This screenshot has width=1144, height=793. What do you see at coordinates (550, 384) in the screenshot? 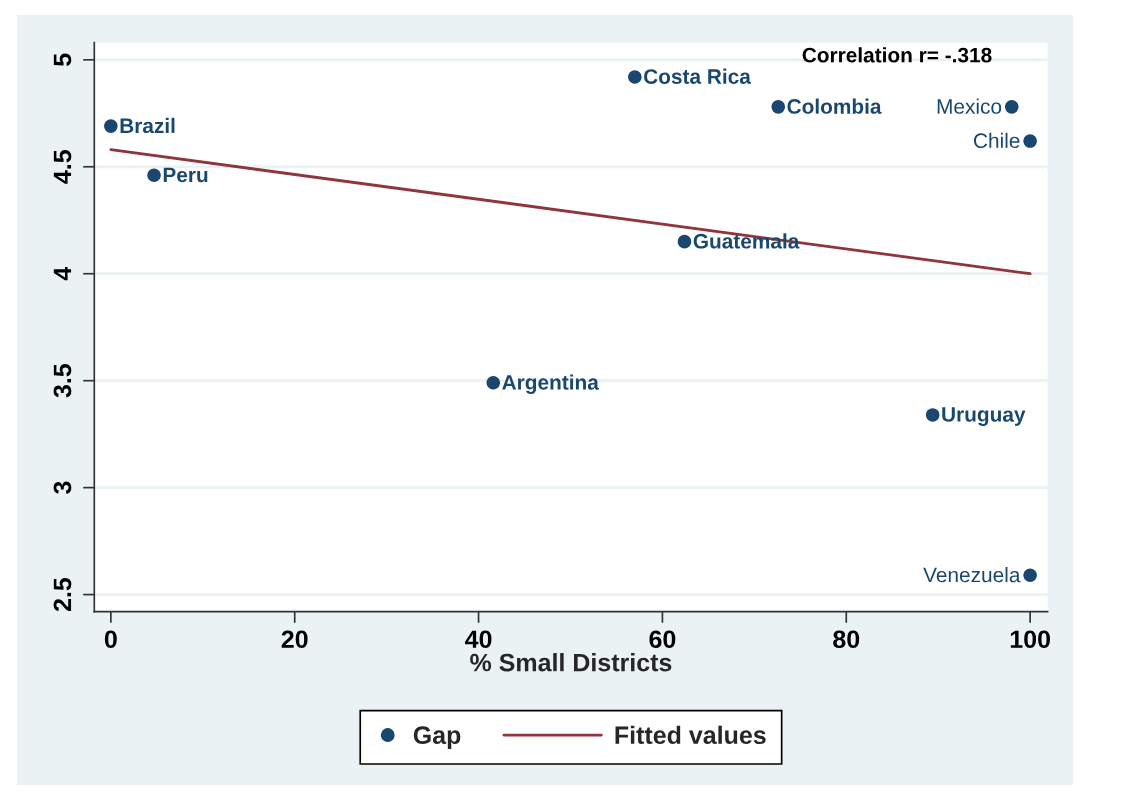
I see `annotation: Argentina` at bounding box center [550, 384].